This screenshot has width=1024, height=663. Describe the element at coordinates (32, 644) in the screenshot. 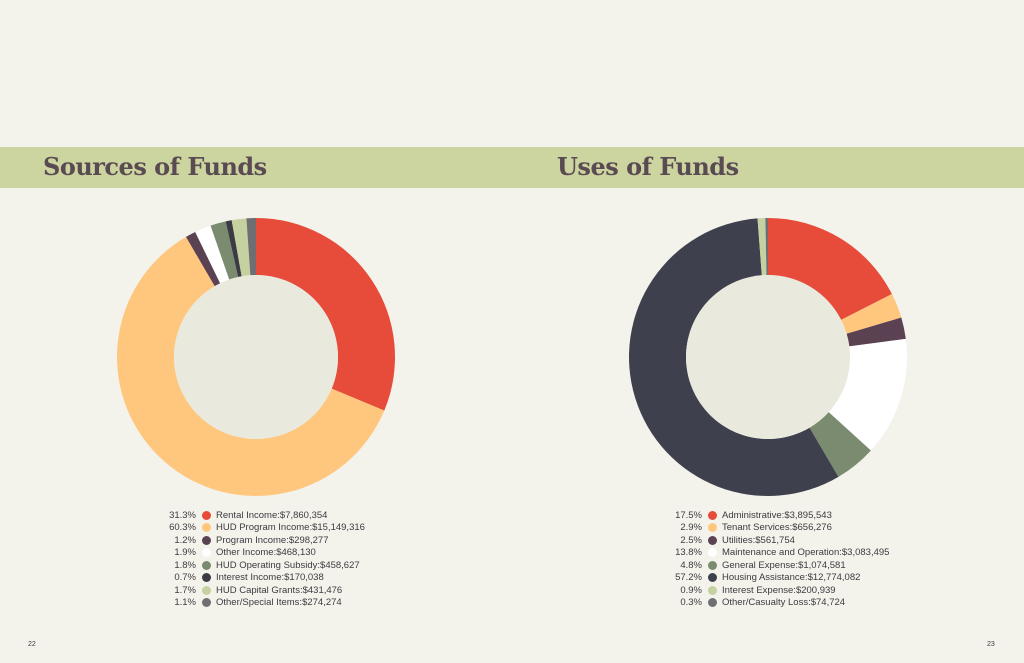

I see `page-number-left: 22` at that location.